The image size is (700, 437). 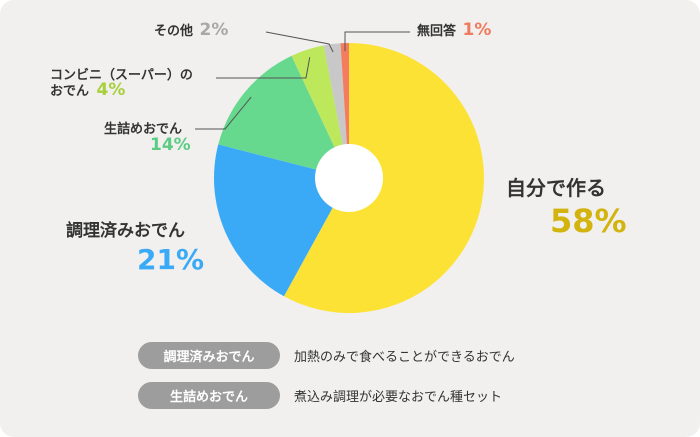 What do you see at coordinates (398, 397) in the screenshot?
I see `note-text-raw: 煮込み調理が必要なおでん種セット` at bounding box center [398, 397].